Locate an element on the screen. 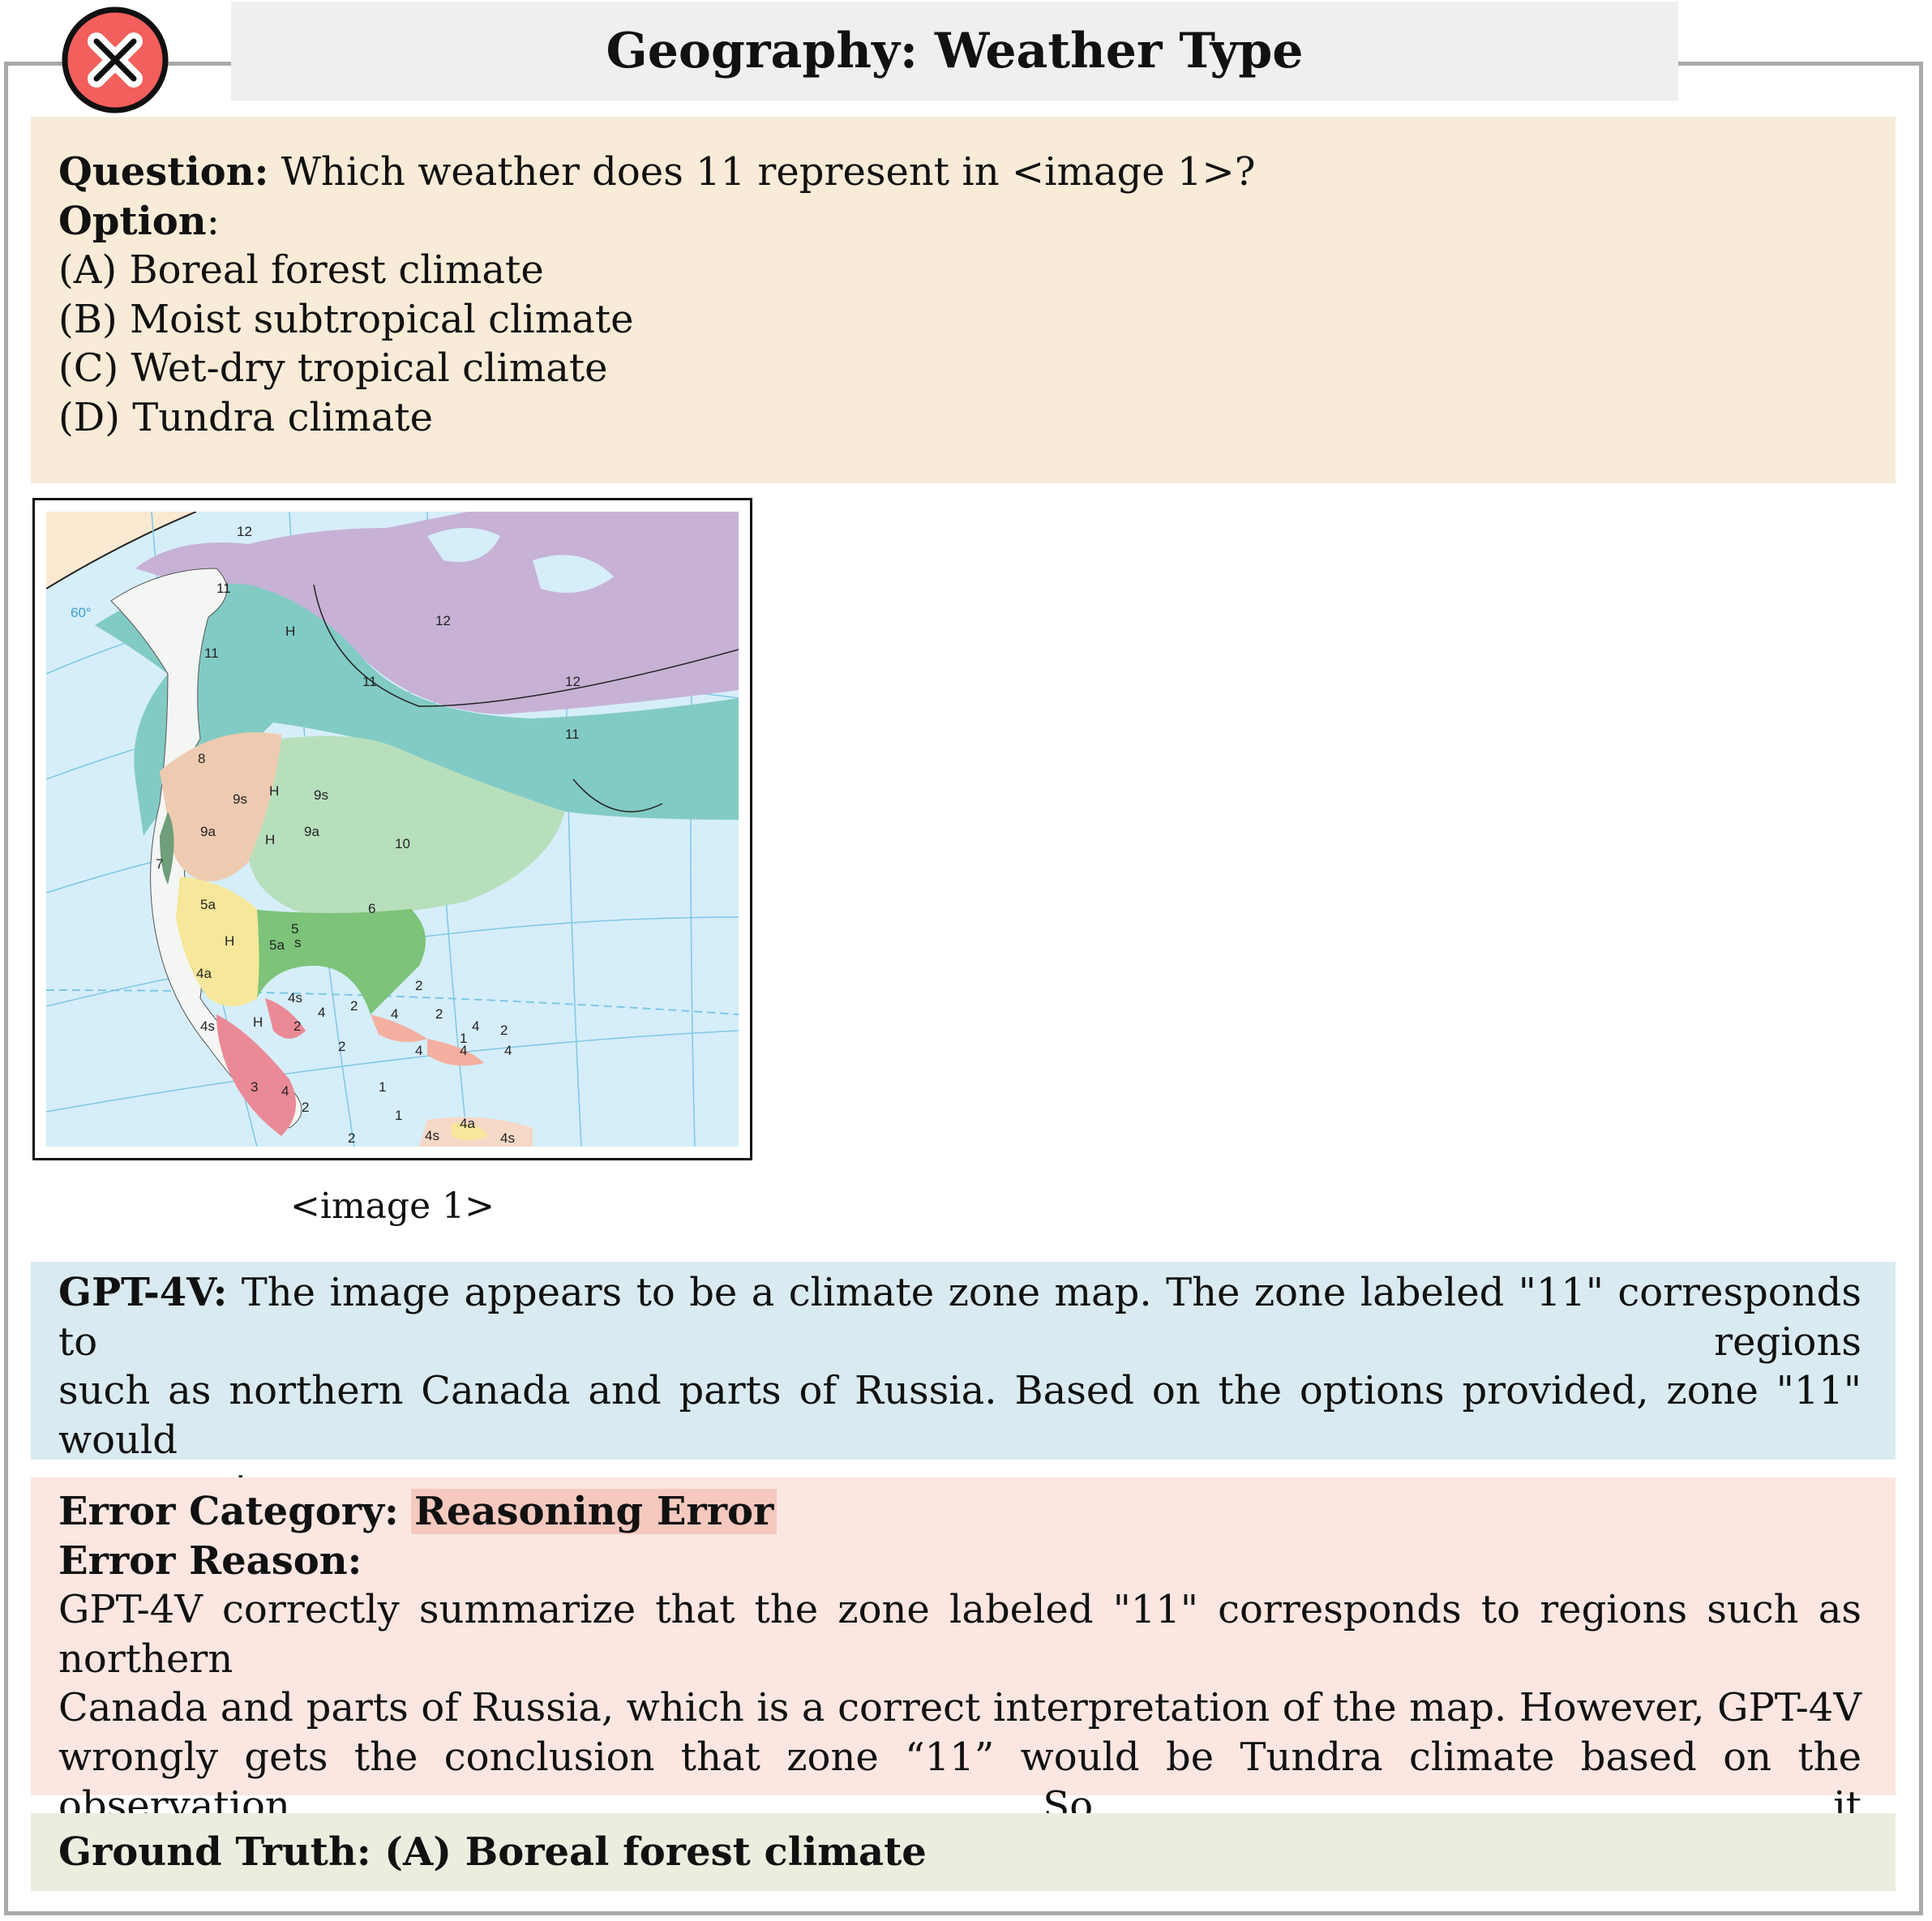 The height and width of the screenshot is (1921, 1932). option-d: (D) Tundra climate is located at coordinates (245, 417).